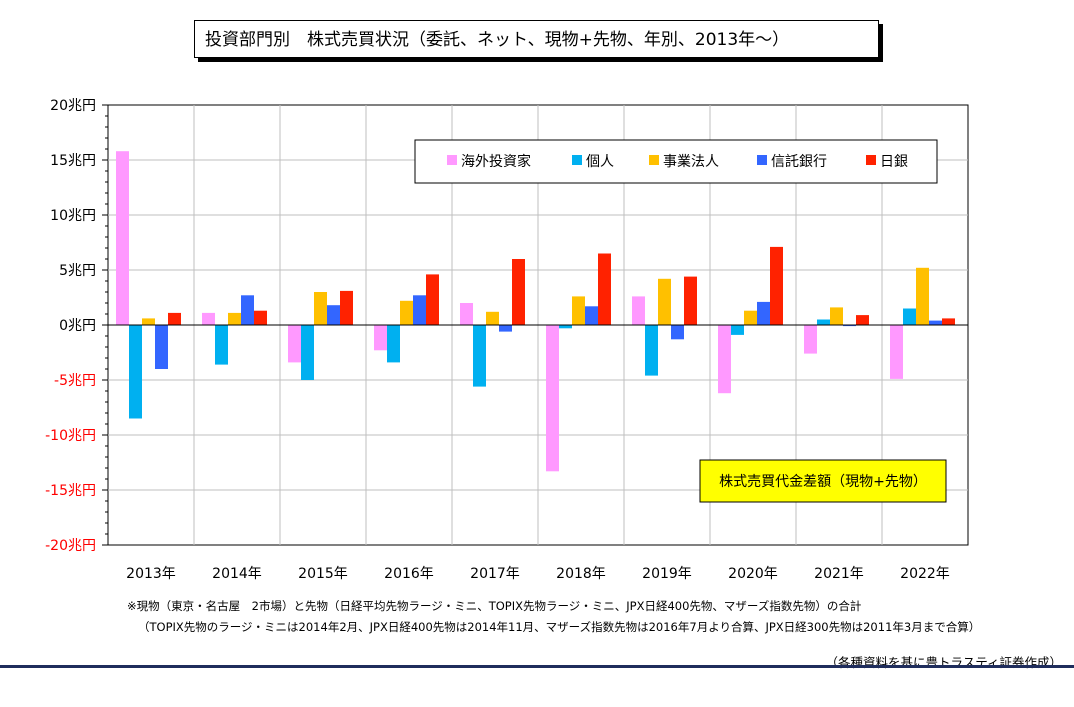 The width and height of the screenshot is (1074, 707). I want to click on y-axis: 20兆円 15兆円 10兆円 5兆円 0兆円 -5兆円 -10兆円 -15兆円 -20兆円, so click(76, 326).